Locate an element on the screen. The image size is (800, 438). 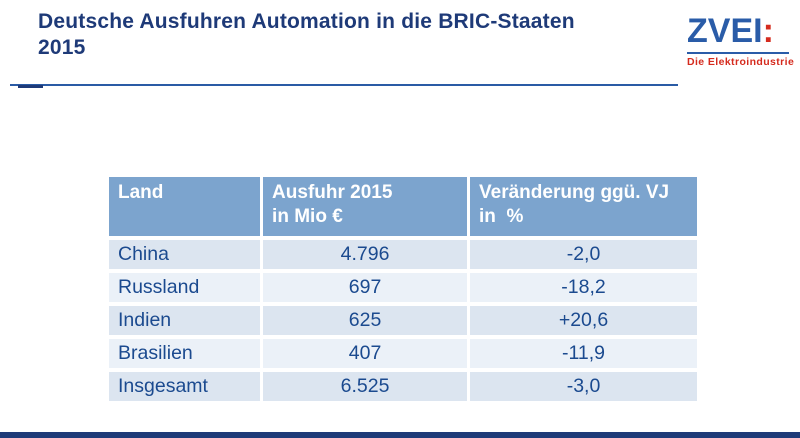
table-row-china: China 4.796 -2,0 is located at coordinates (403, 252).